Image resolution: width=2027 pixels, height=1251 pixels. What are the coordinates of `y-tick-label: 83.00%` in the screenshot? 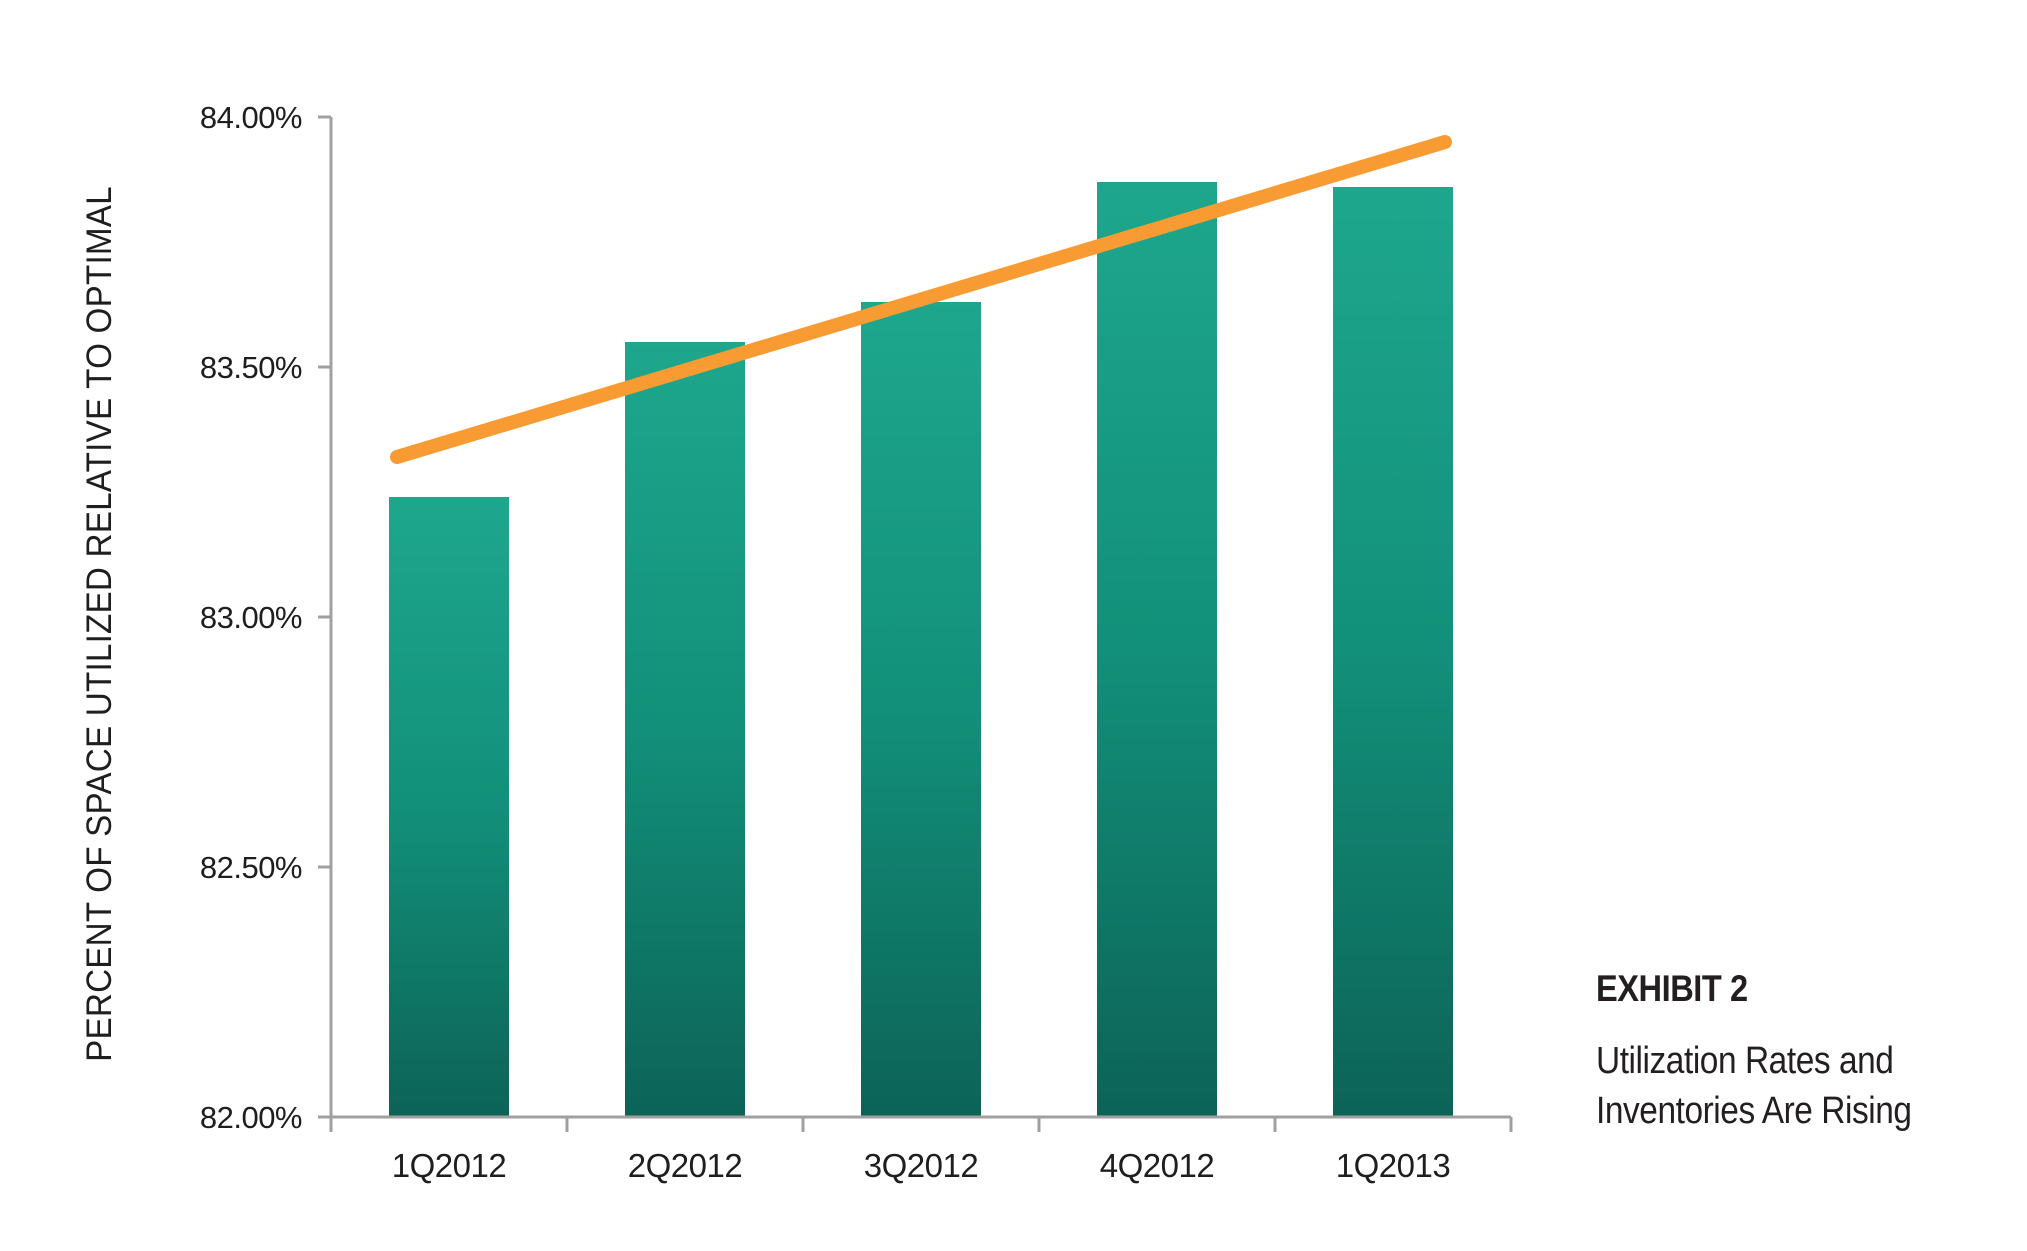 It's located at (251, 617).